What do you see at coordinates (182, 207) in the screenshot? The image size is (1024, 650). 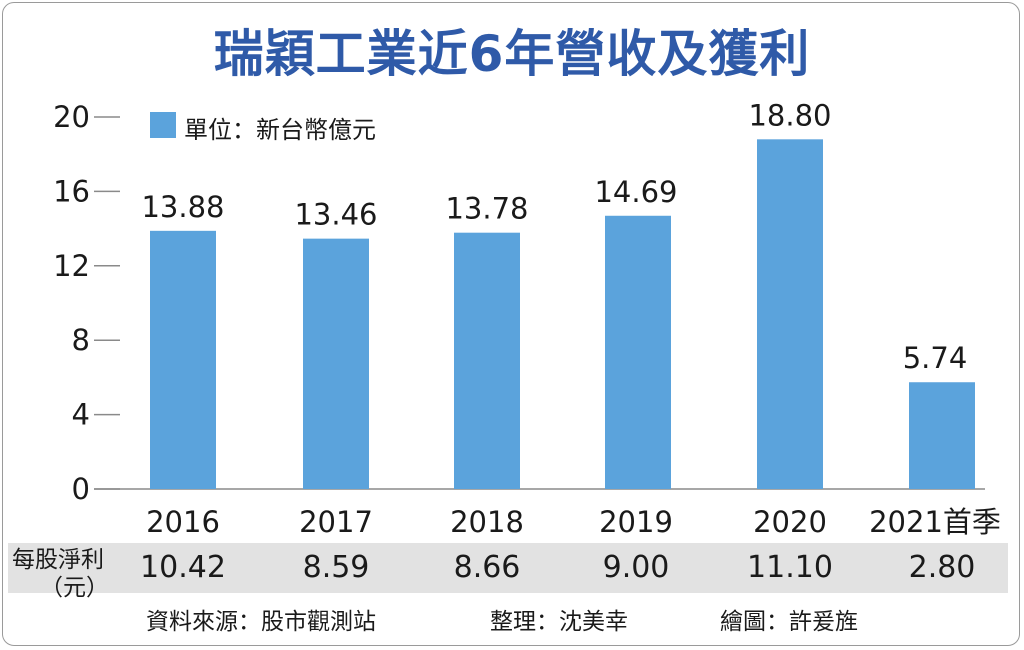 I see `bar-value-label: 13.88` at bounding box center [182, 207].